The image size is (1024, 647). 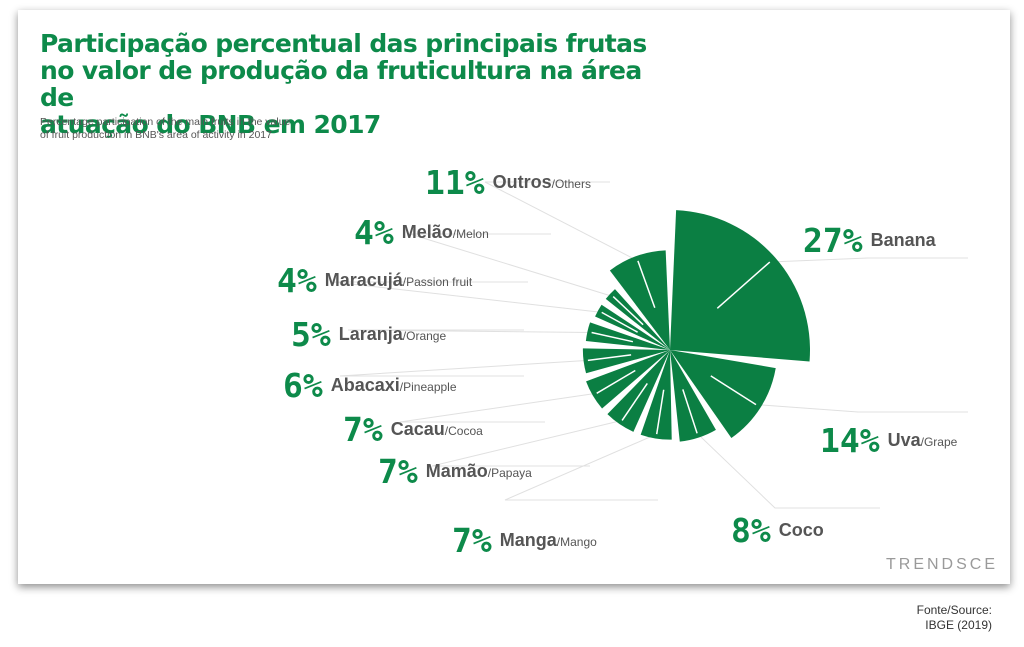 What do you see at coordinates (870, 240) in the screenshot?
I see `slice-label: 27% Banana` at bounding box center [870, 240].